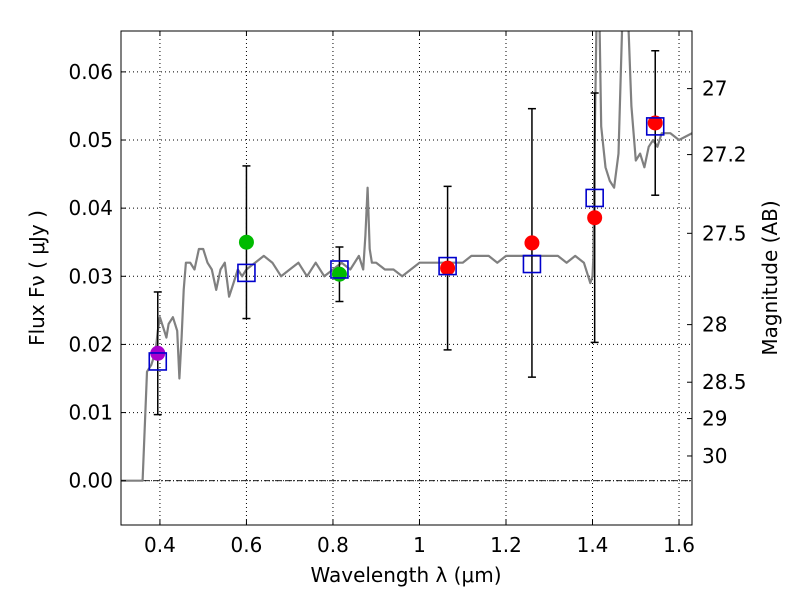 This screenshot has height=600, width=800. I want to click on y-tick-label: 0.01, so click(90, 413).